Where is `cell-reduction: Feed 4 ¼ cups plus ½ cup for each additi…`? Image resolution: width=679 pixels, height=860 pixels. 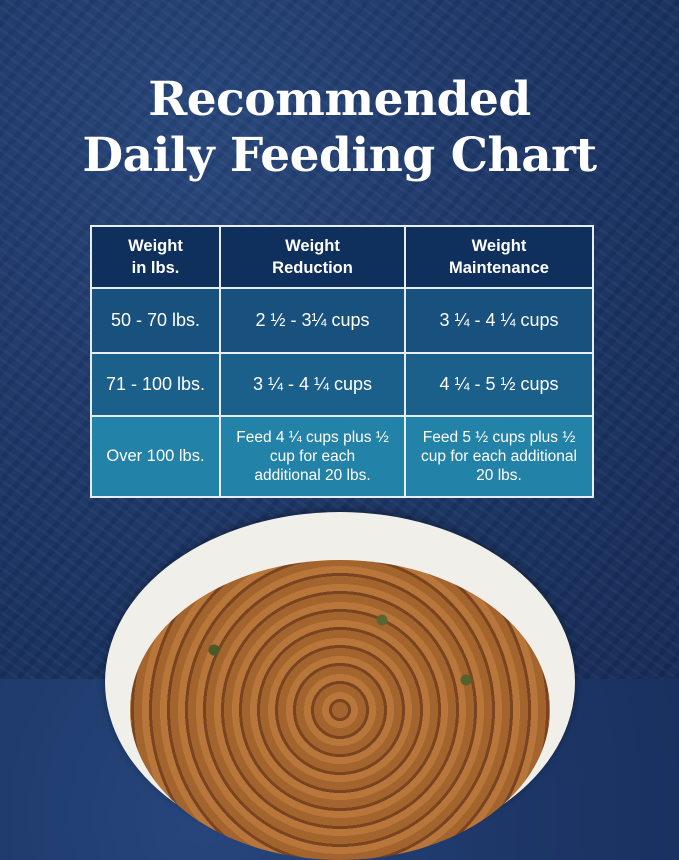
cell-reduction: Feed 4 ¼ cups plus ½ cup for each additi… is located at coordinates (312, 456).